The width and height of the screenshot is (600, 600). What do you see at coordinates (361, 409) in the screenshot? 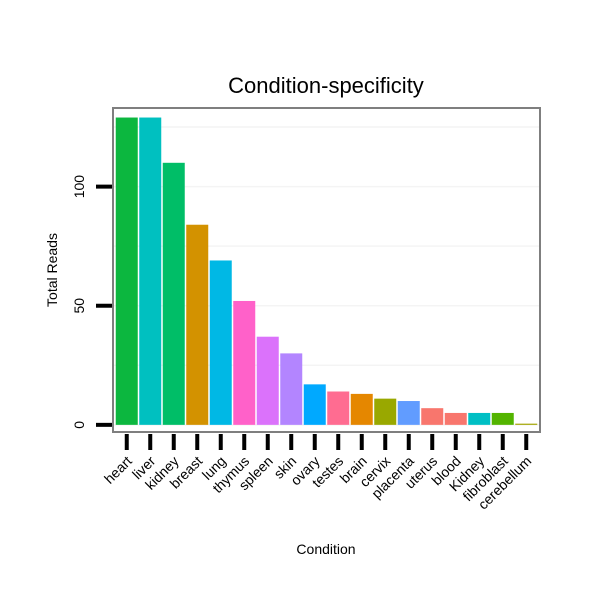
I see `bar-brain` at bounding box center [361, 409].